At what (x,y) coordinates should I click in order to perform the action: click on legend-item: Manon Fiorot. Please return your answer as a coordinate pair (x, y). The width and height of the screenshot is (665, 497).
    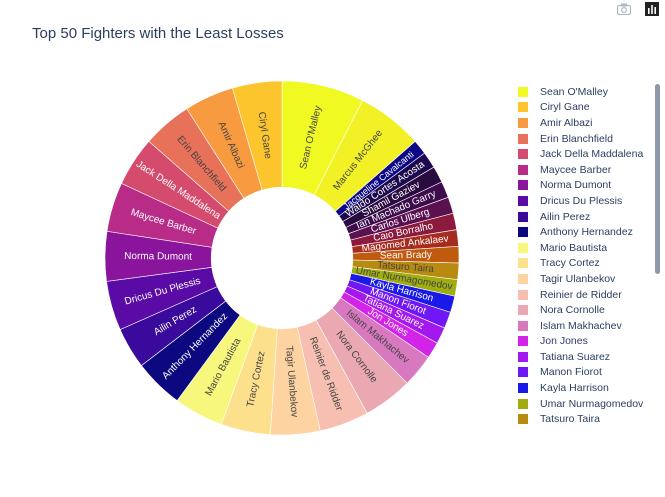
    Looking at the image, I should click on (587, 373).